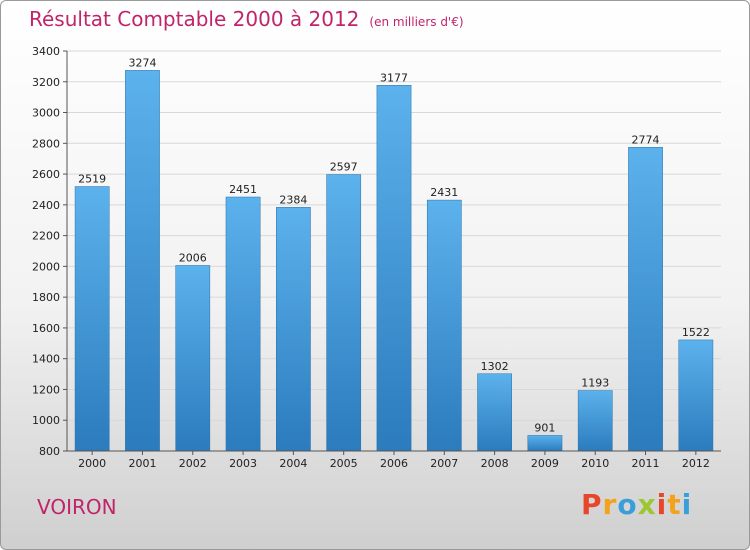  I want to click on data-label-2011: 2774, so click(646, 139).